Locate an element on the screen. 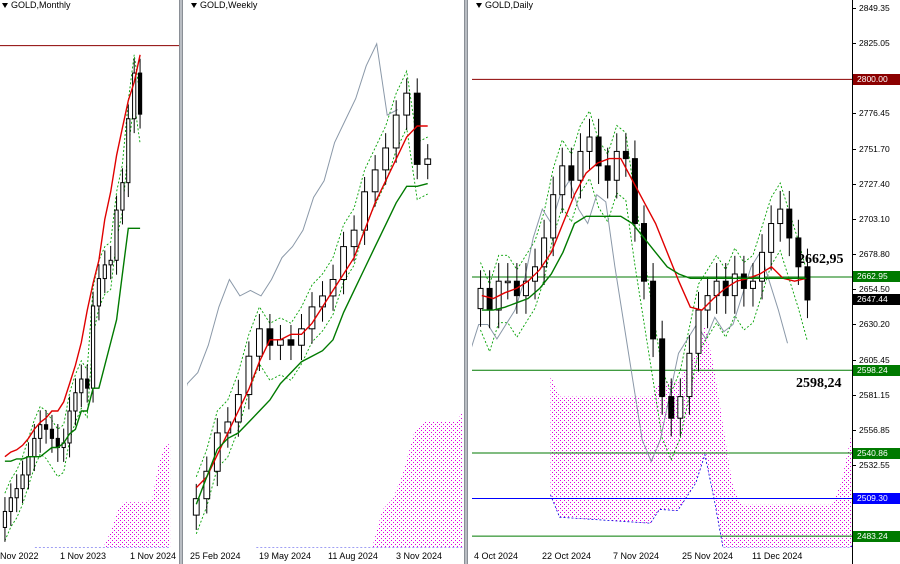 The image size is (900, 564). price-tick-label-9: 2654.50 is located at coordinates (874, 289).